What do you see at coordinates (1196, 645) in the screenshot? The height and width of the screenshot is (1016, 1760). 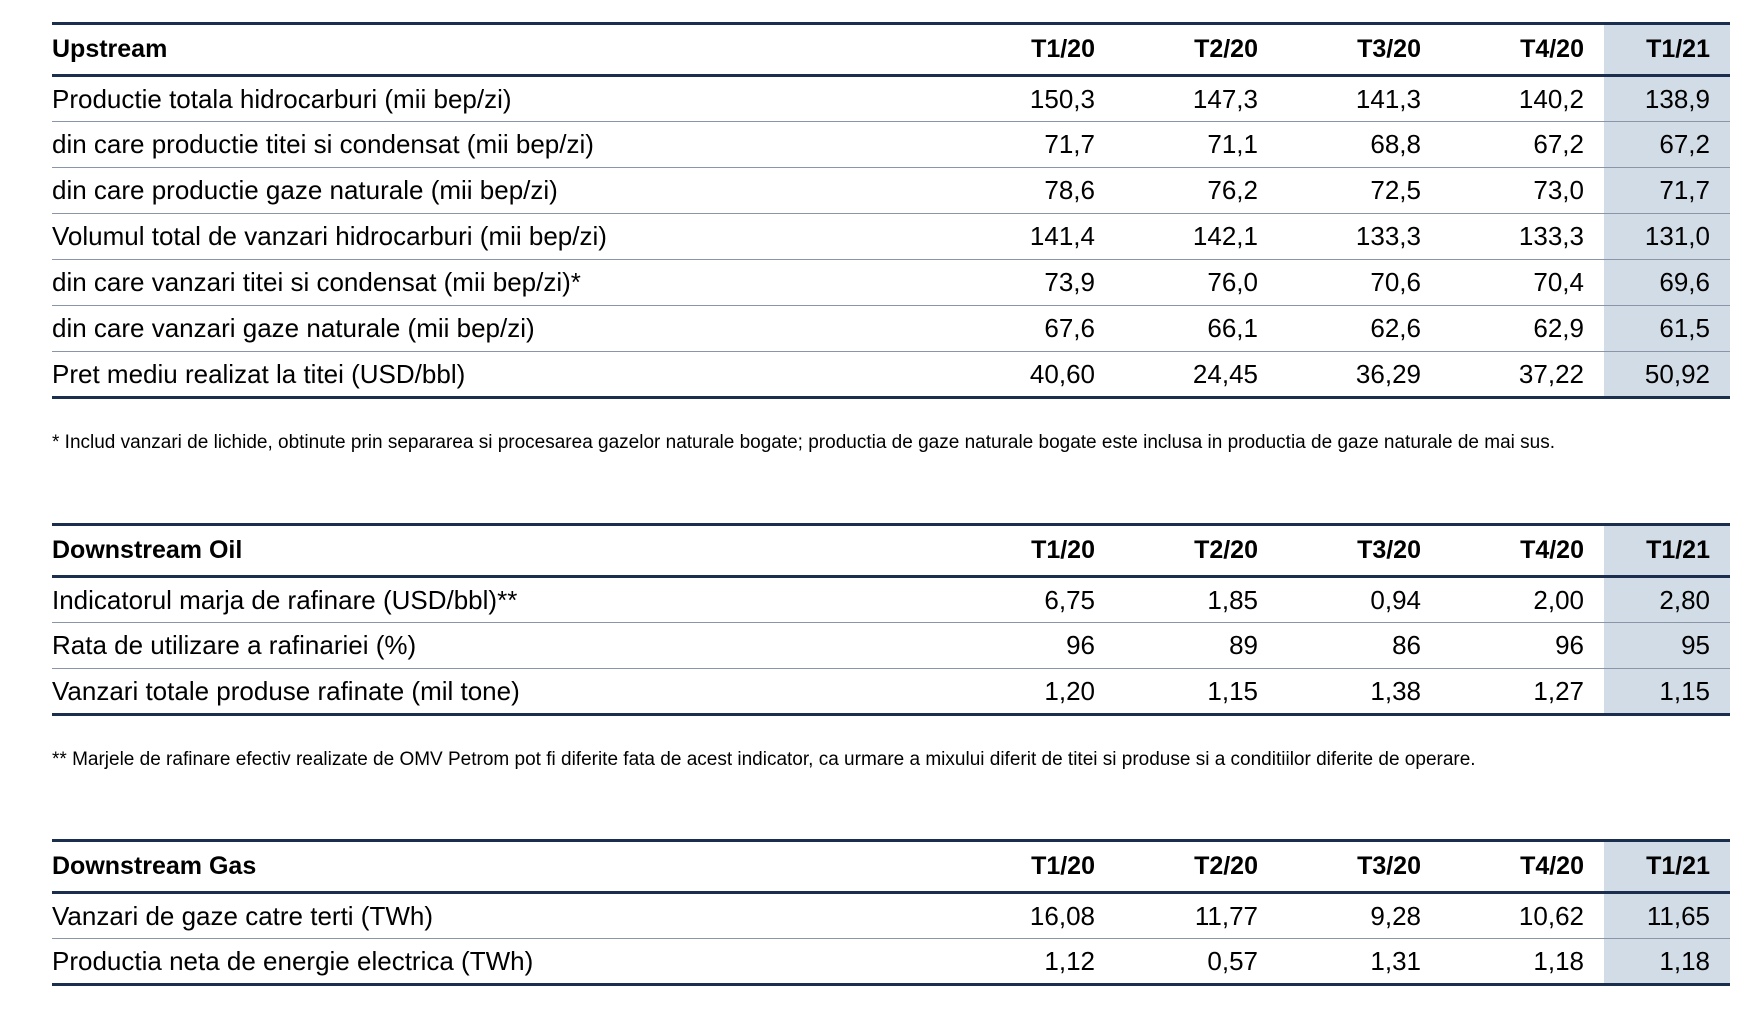 I see `cell-value: 89` at bounding box center [1196, 645].